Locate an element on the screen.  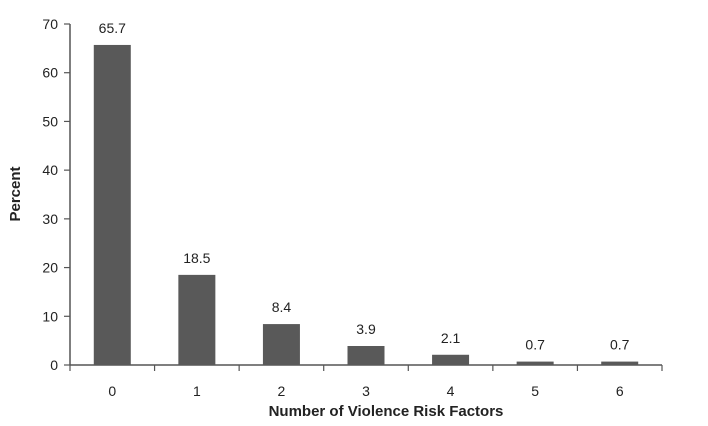
x-tick-label: 1 is located at coordinates (197, 391).